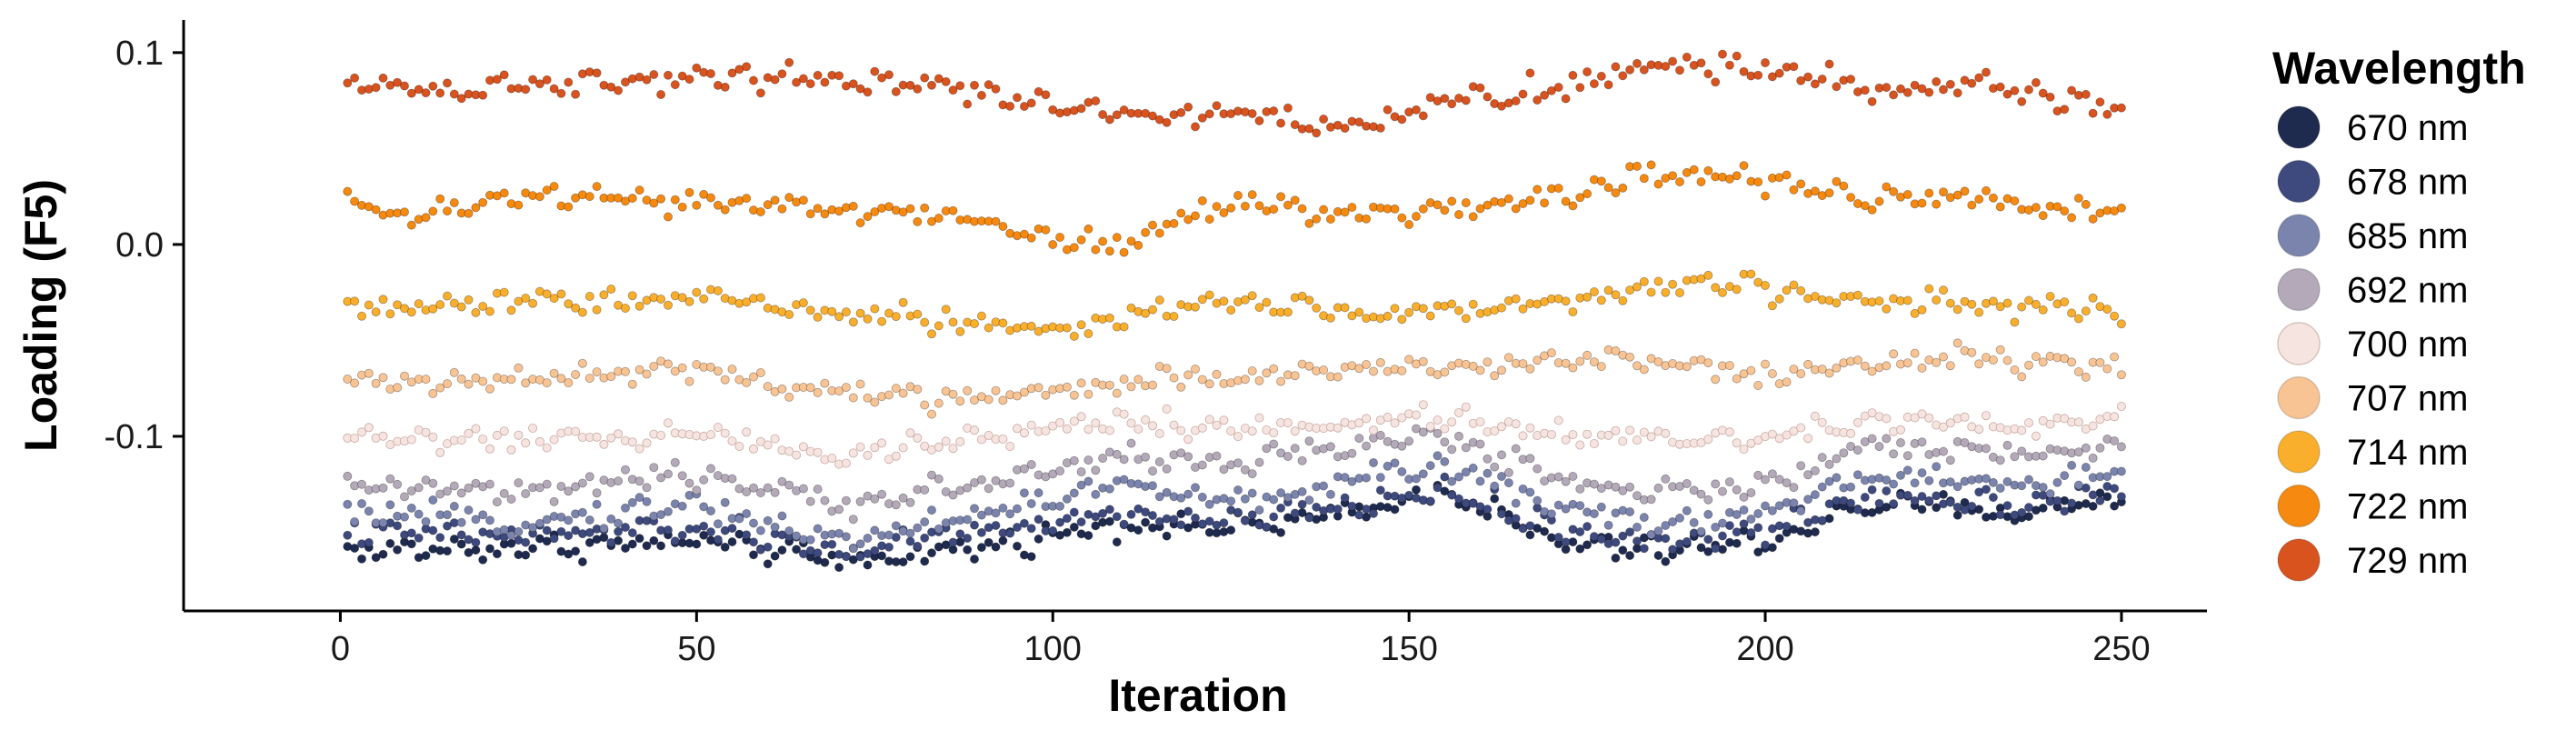 The width and height of the screenshot is (2576, 740). I want to click on series-729-nm, so click(1234, 93).